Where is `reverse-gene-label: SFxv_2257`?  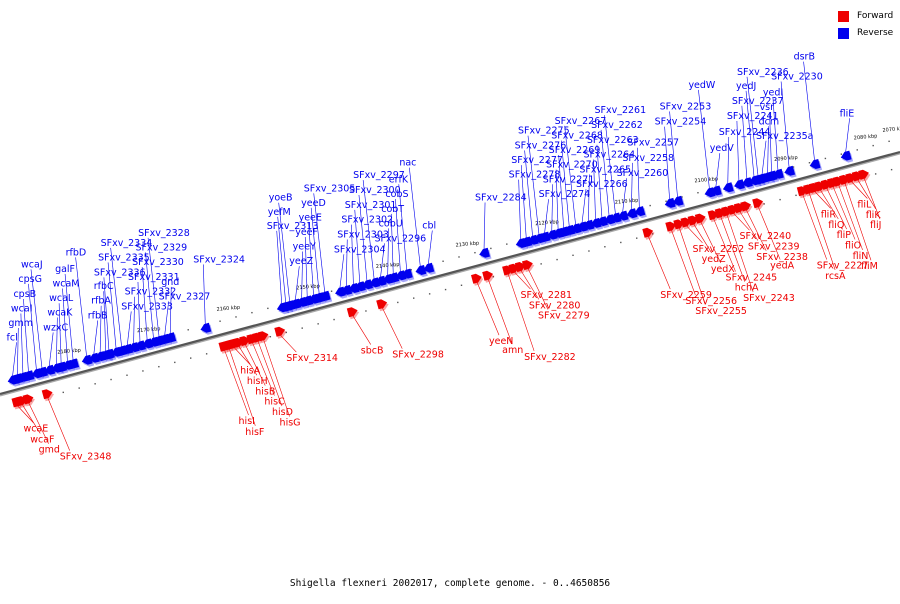
reverse-gene-label: SFxv_2257 is located at coordinates (653, 143).